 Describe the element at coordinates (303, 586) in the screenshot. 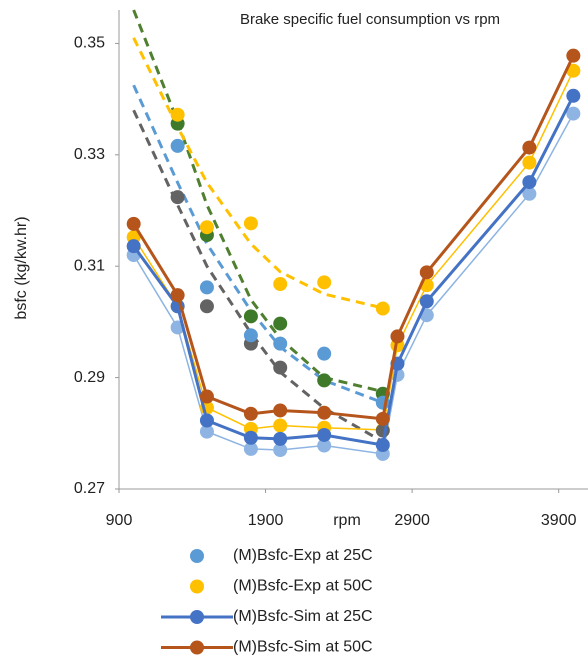

I see `legend-label: (M)Bsfc-Exp at 50C` at that location.